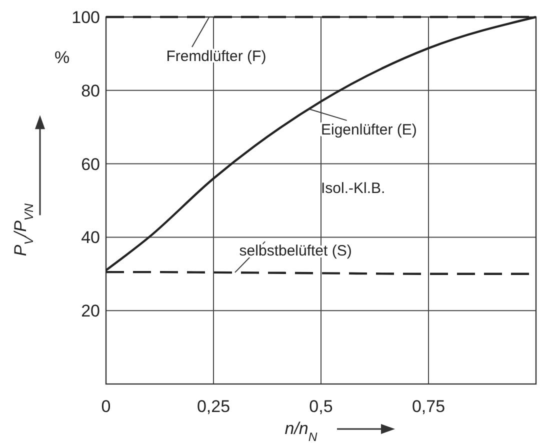 The height and width of the screenshot is (443, 544). What do you see at coordinates (86, 17) in the screenshot?
I see `y-tick-label: 100` at bounding box center [86, 17].